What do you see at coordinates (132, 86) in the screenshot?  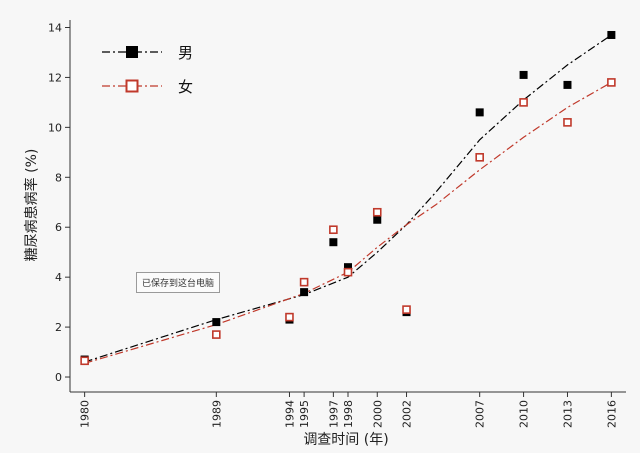 I see `legend-marker-female` at bounding box center [132, 86].